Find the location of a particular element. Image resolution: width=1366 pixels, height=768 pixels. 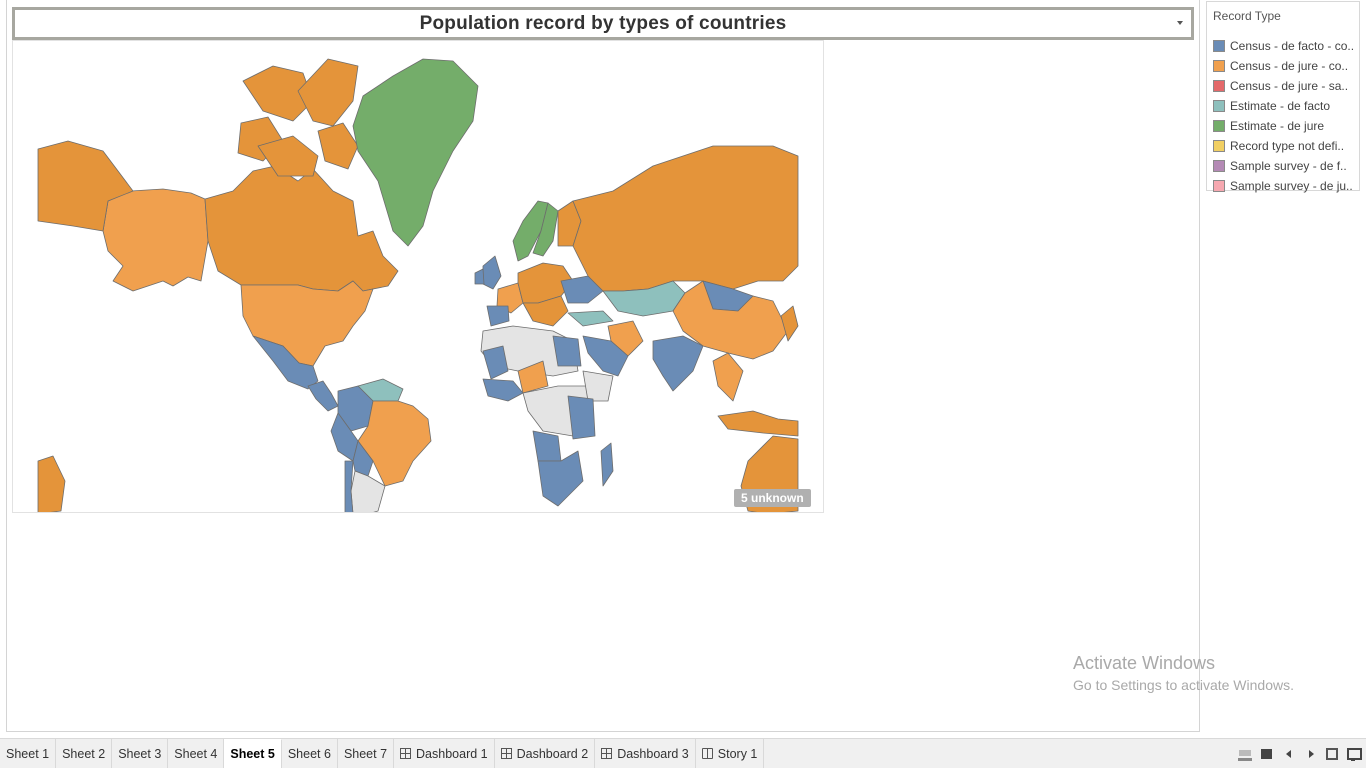

worksheet-title: Population record by types of countries is located at coordinates (603, 23).